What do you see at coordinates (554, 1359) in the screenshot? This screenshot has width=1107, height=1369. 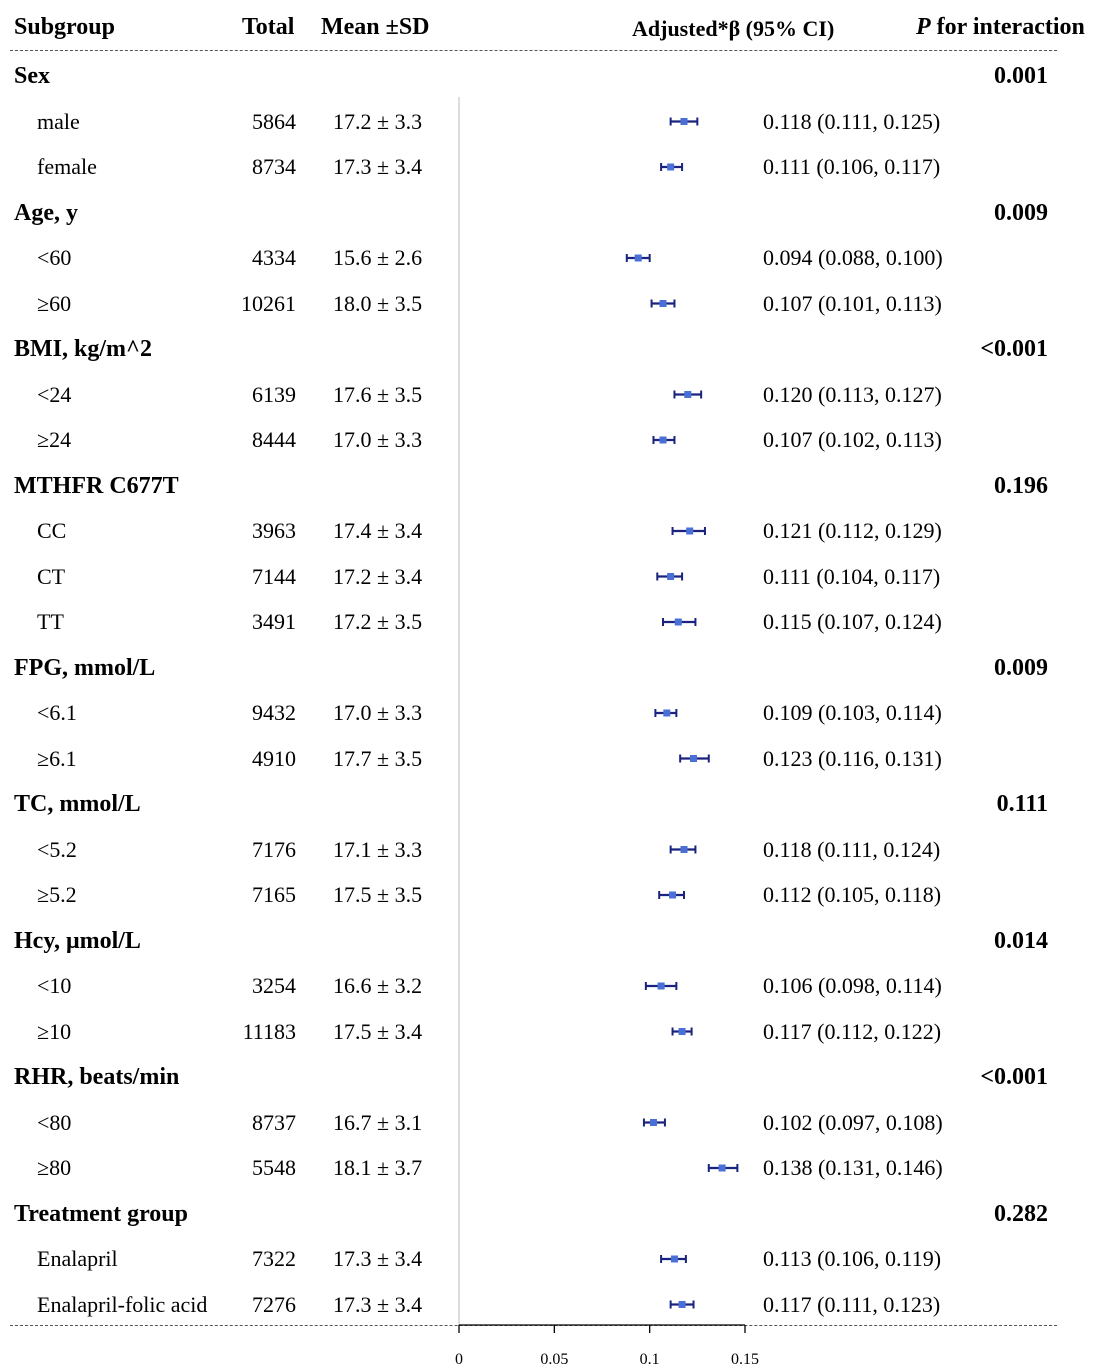 I see `x-tick-label: 0.05` at bounding box center [554, 1359].